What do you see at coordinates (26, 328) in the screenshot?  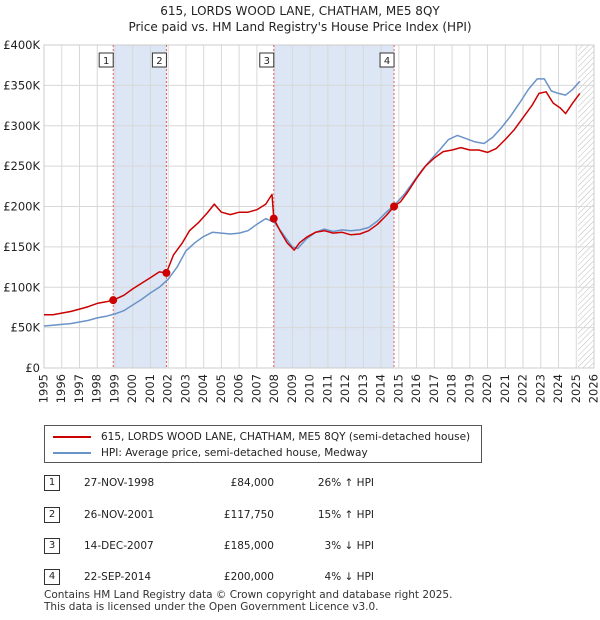 I see `y-tick-label: £50K` at bounding box center [26, 328].